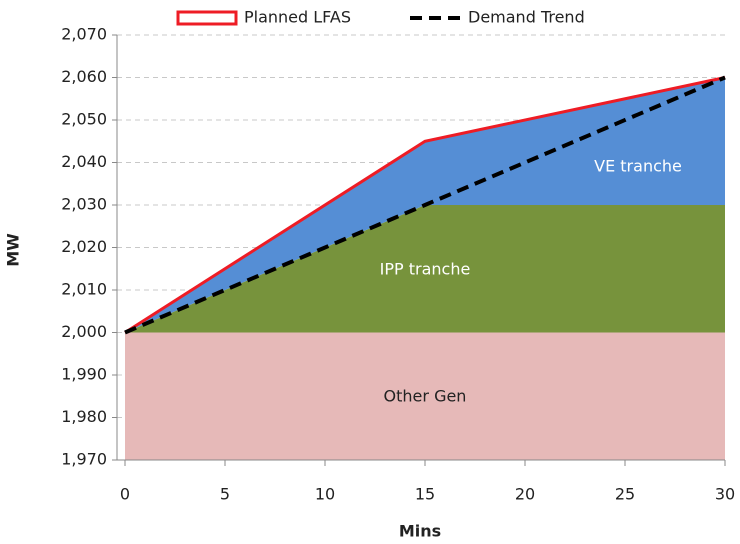 This screenshot has height=544, width=740. Describe the element at coordinates (725, 494) in the screenshot. I see `x-tick-label: 30` at that location.